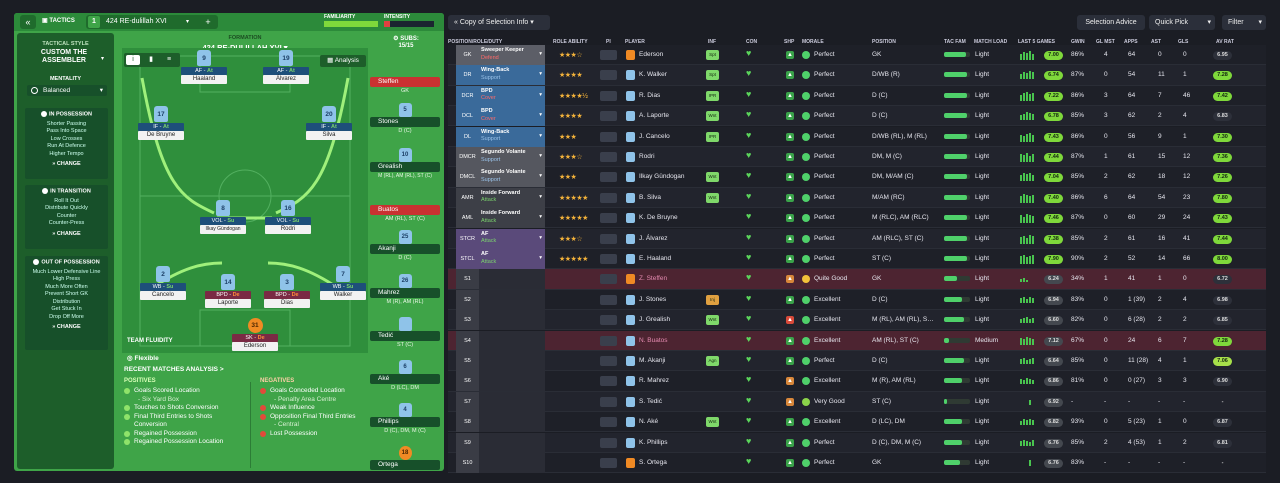 The width and height of the screenshot is (1280, 483). Describe the element at coordinates (651, 54) in the screenshot. I see `player-name: Ederson` at that location.